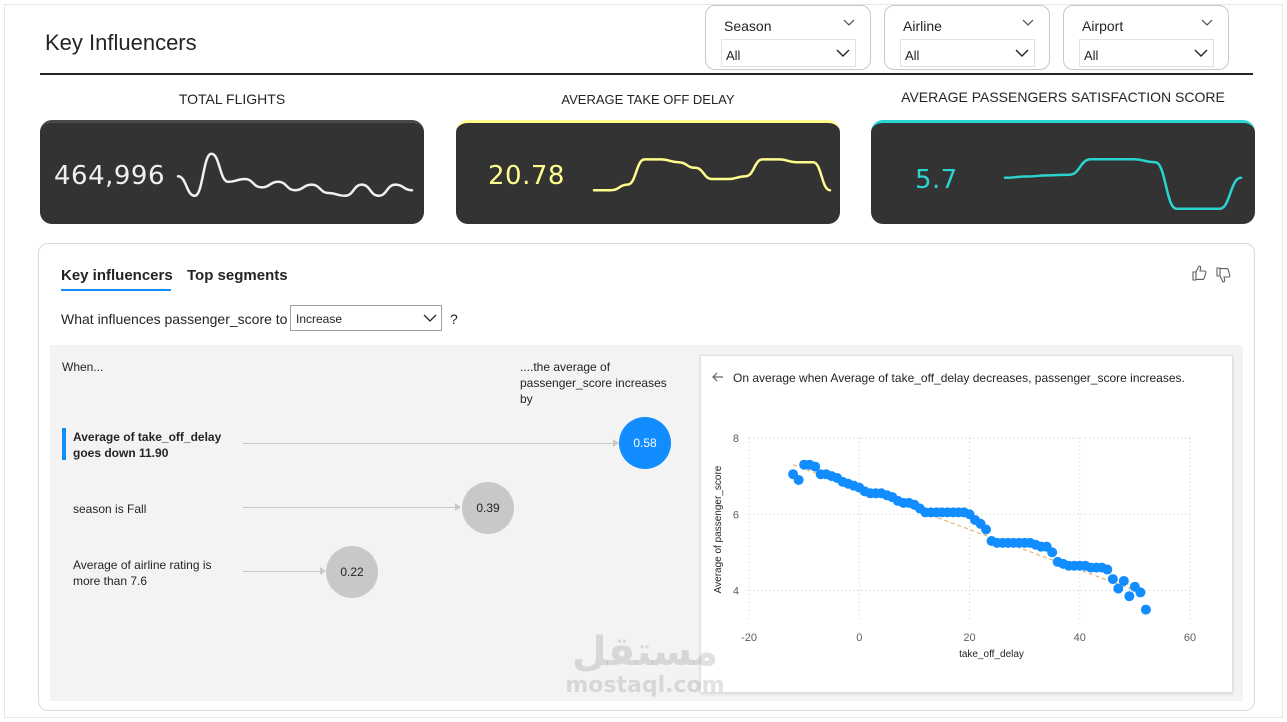 Image resolution: width=1287 pixels, height=722 pixels. I want to click on season-dropdown: All, so click(788, 53).